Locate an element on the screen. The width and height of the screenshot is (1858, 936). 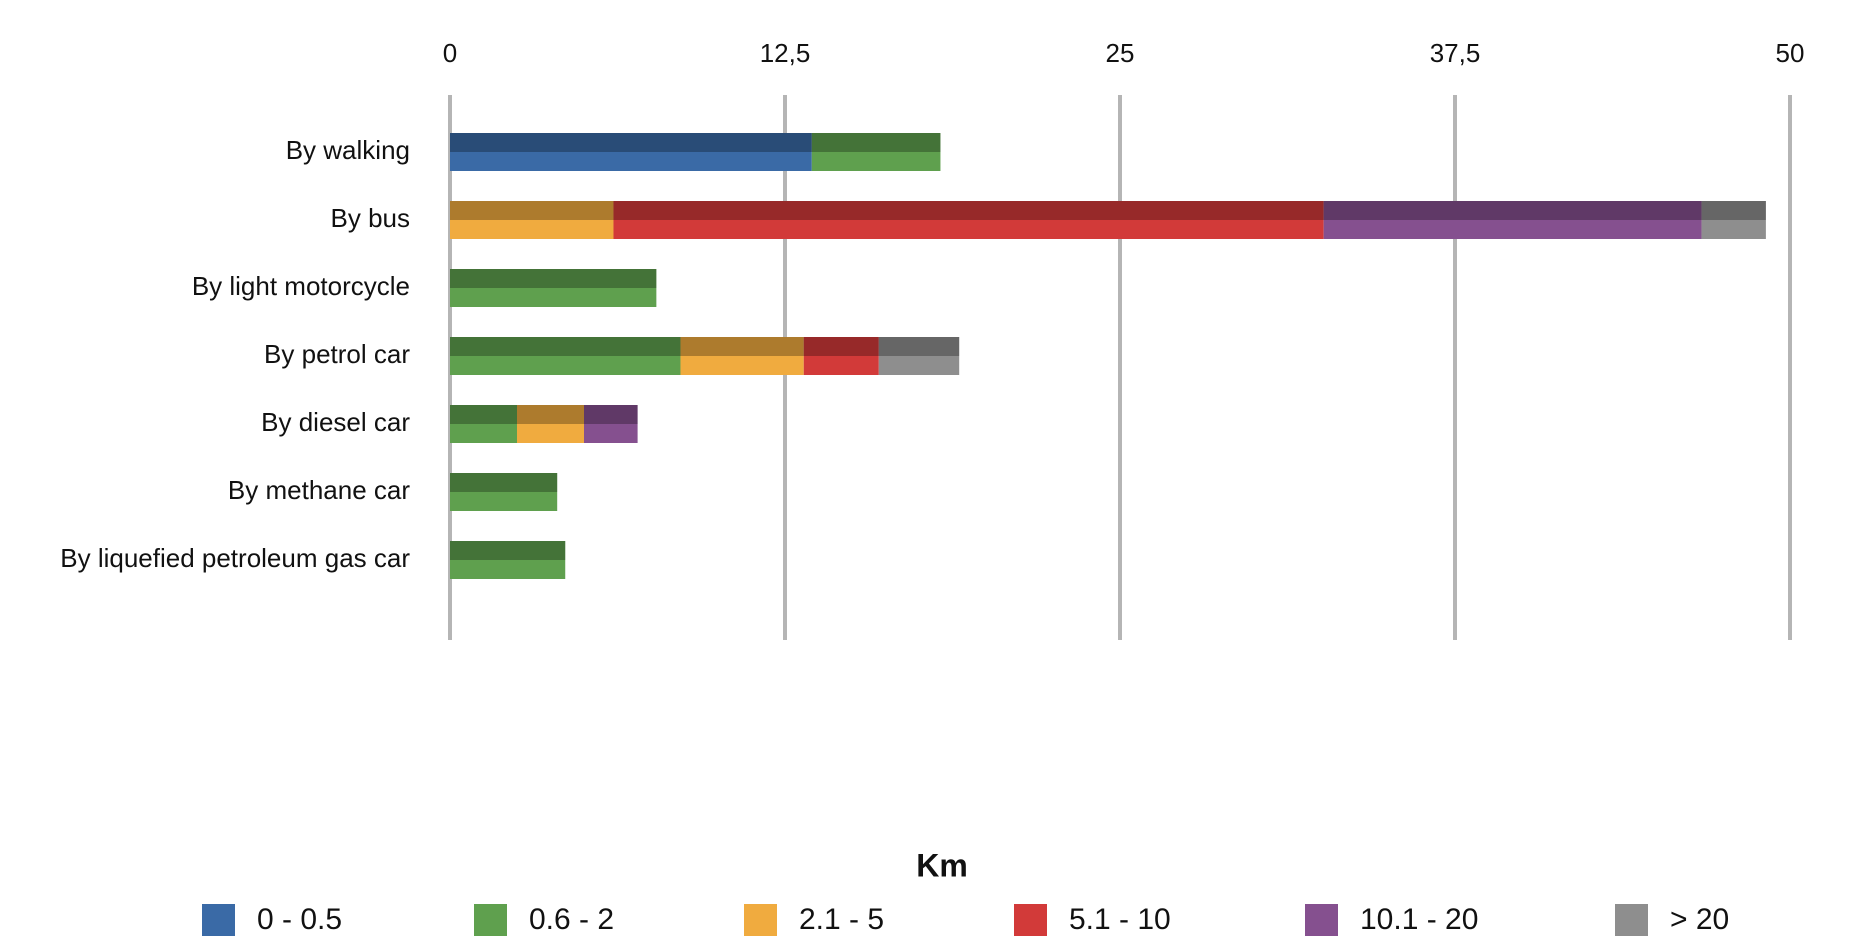
legend-label: > 20 is located at coordinates (1699, 919).